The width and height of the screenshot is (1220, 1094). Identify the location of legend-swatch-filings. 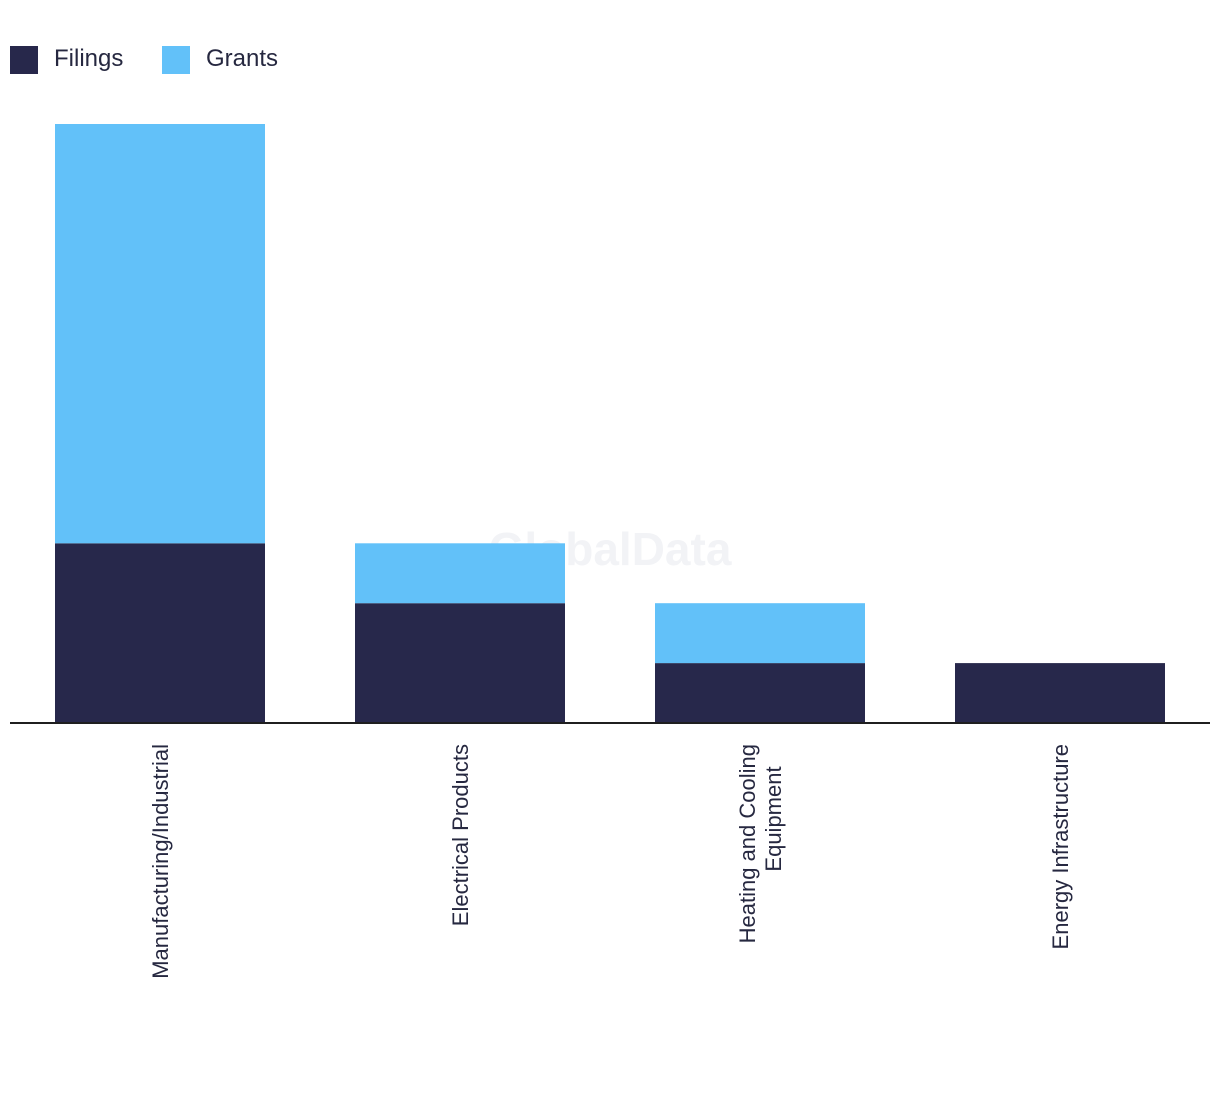
(24, 60).